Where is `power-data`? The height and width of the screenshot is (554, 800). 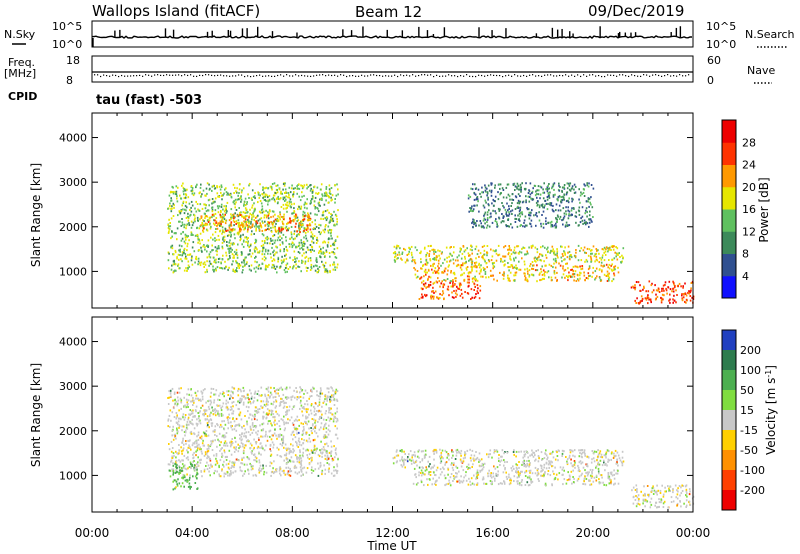 power-data is located at coordinates (431, 243).